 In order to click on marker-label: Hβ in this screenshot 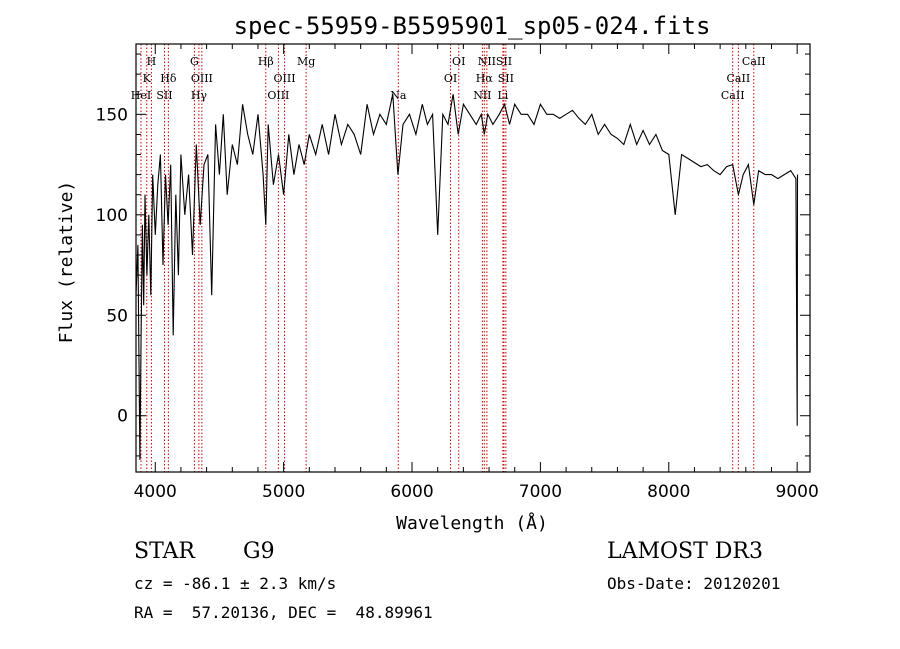, I will do `click(266, 61)`.